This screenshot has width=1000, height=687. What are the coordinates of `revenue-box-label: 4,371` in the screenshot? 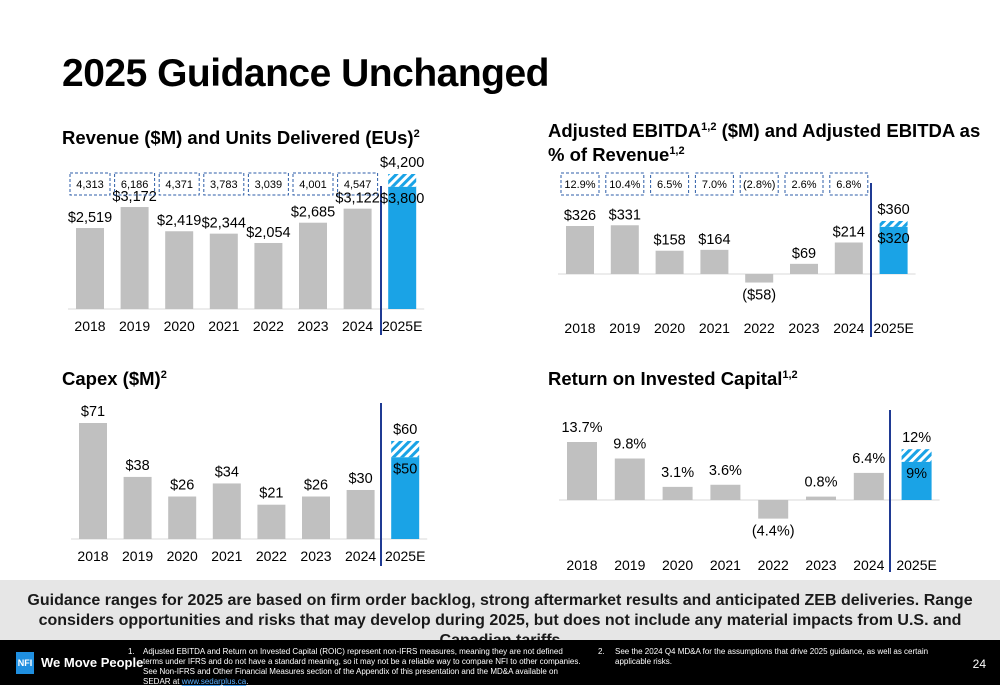 It's located at (179, 185).